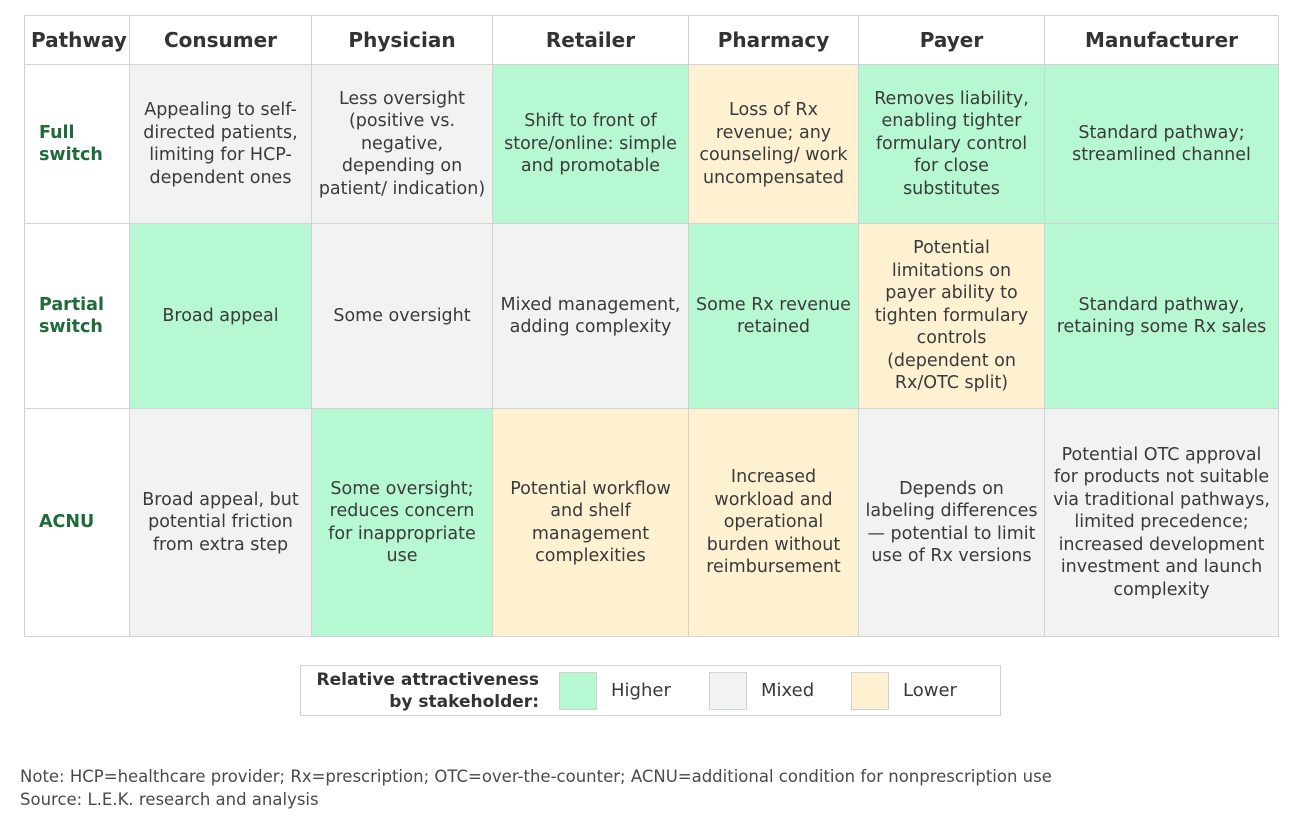 The image size is (1300, 823). What do you see at coordinates (578, 690) in the screenshot?
I see `legend-swatch-higher` at bounding box center [578, 690].